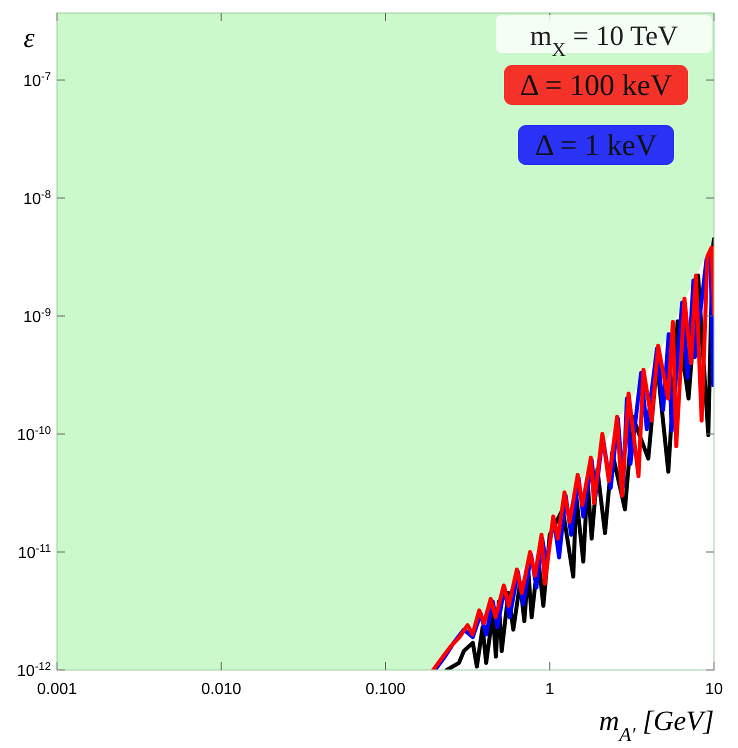 This screenshot has height=748, width=738. What do you see at coordinates (385, 689) in the screenshot?
I see `x-tick-label: 0.100` at bounding box center [385, 689].